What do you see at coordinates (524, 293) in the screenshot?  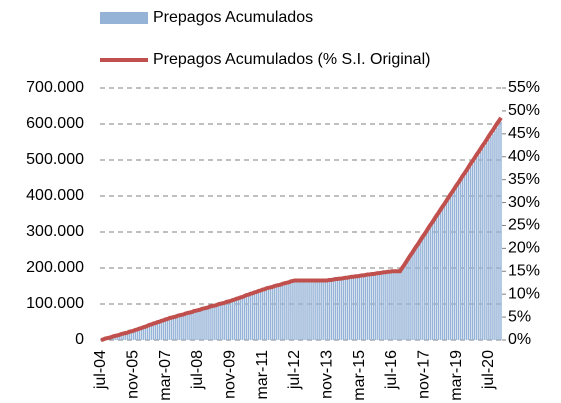 I see `y2-tick-label: 10%` at bounding box center [524, 293].